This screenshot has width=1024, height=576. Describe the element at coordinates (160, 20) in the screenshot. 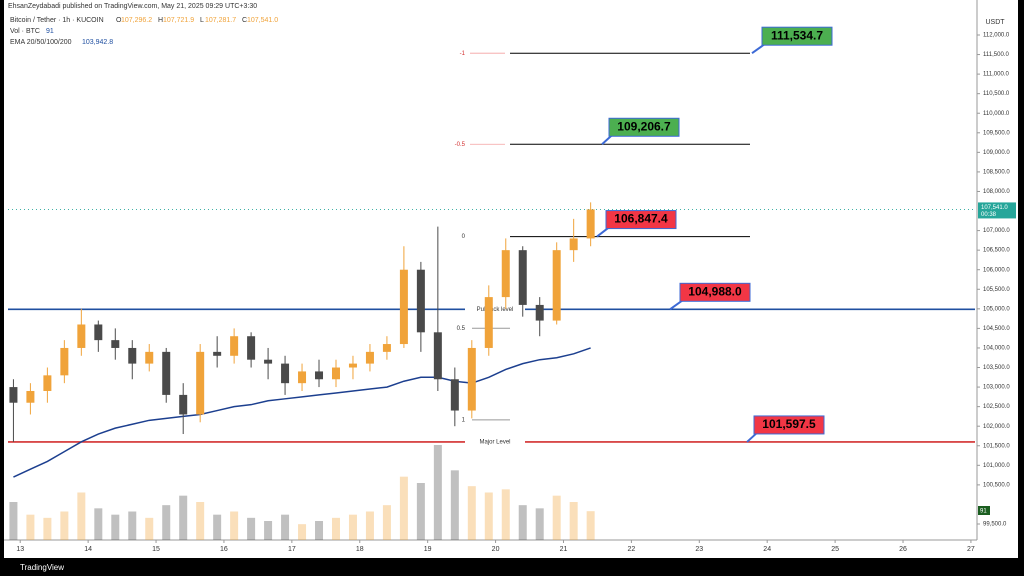

I see `ohlc-letter: H` at that location.